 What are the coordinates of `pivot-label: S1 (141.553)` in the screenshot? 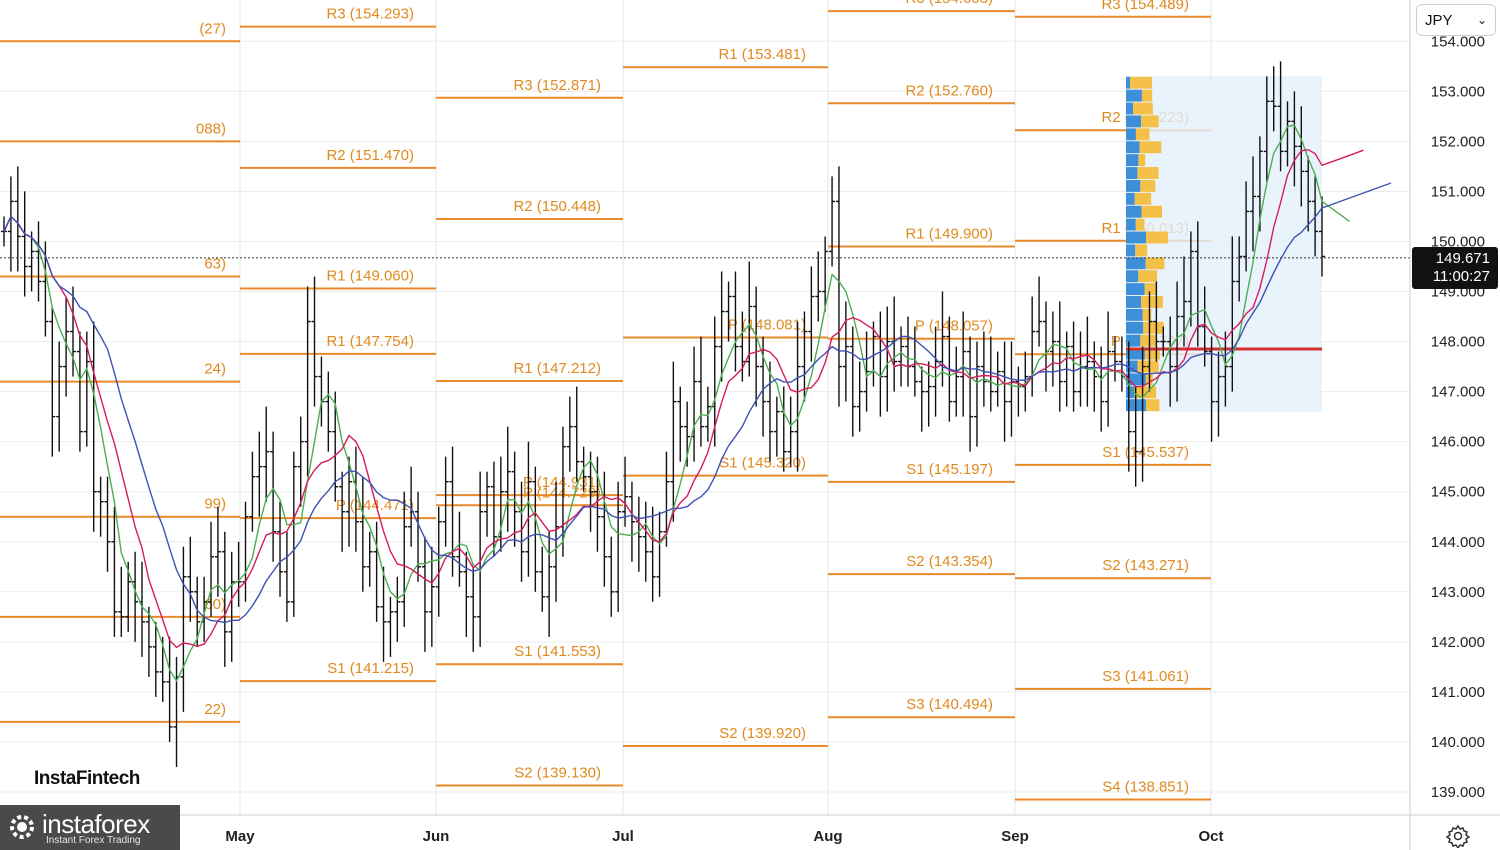 It's located at (557, 651).